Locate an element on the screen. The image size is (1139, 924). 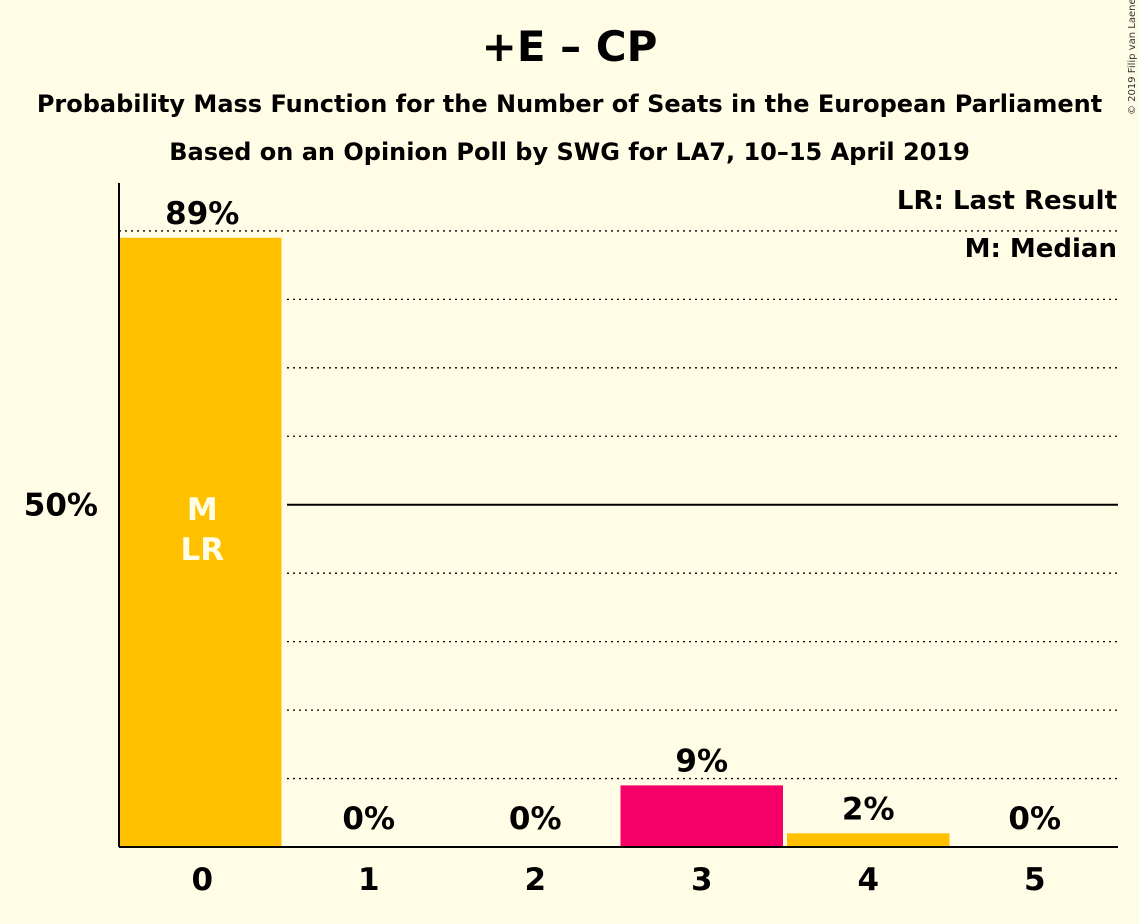
legend-median: M: Median is located at coordinates (1041, 249).